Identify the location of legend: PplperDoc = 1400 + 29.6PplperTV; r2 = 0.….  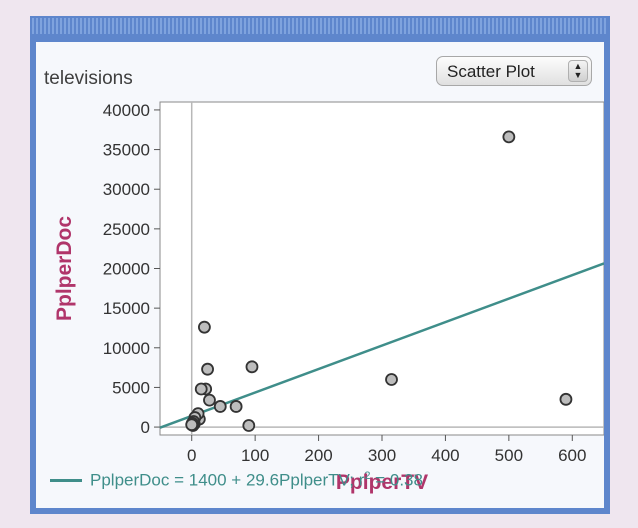
(236, 480).